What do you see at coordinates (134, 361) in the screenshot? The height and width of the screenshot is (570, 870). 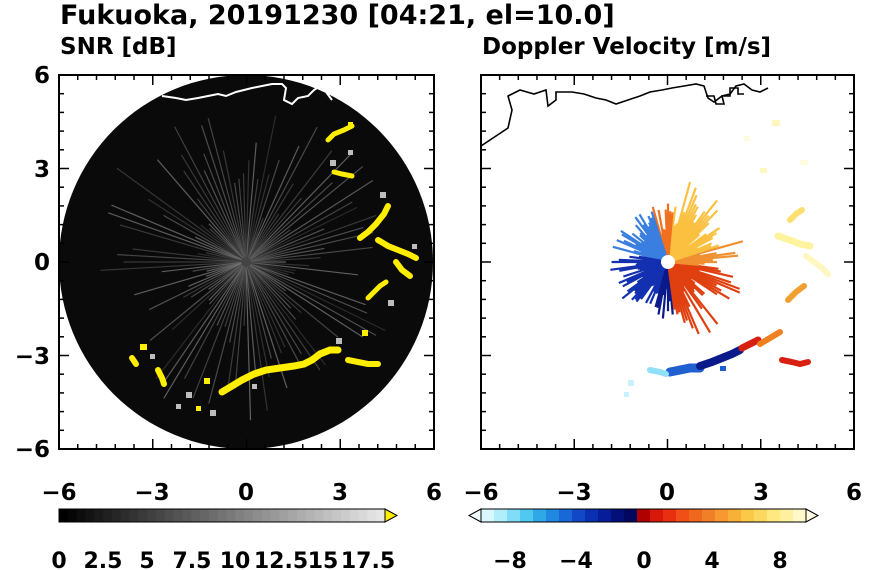 I see `snr-echo-lower-left` at bounding box center [134, 361].